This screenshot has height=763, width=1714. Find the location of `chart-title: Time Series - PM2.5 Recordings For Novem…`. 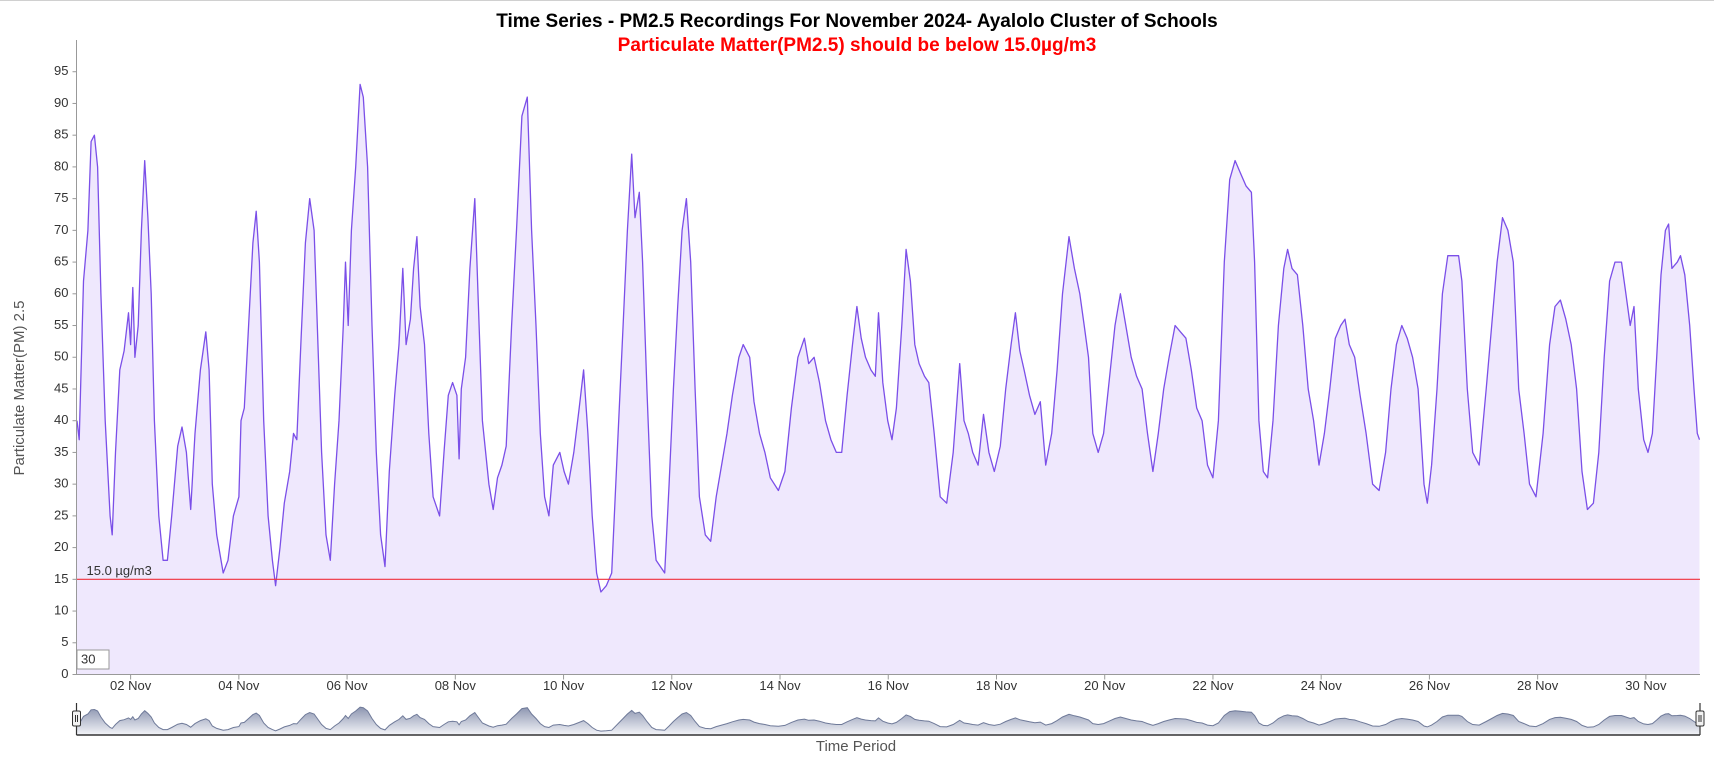

chart-title: Time Series - PM2.5 Recordings For Novem… is located at coordinates (857, 21).